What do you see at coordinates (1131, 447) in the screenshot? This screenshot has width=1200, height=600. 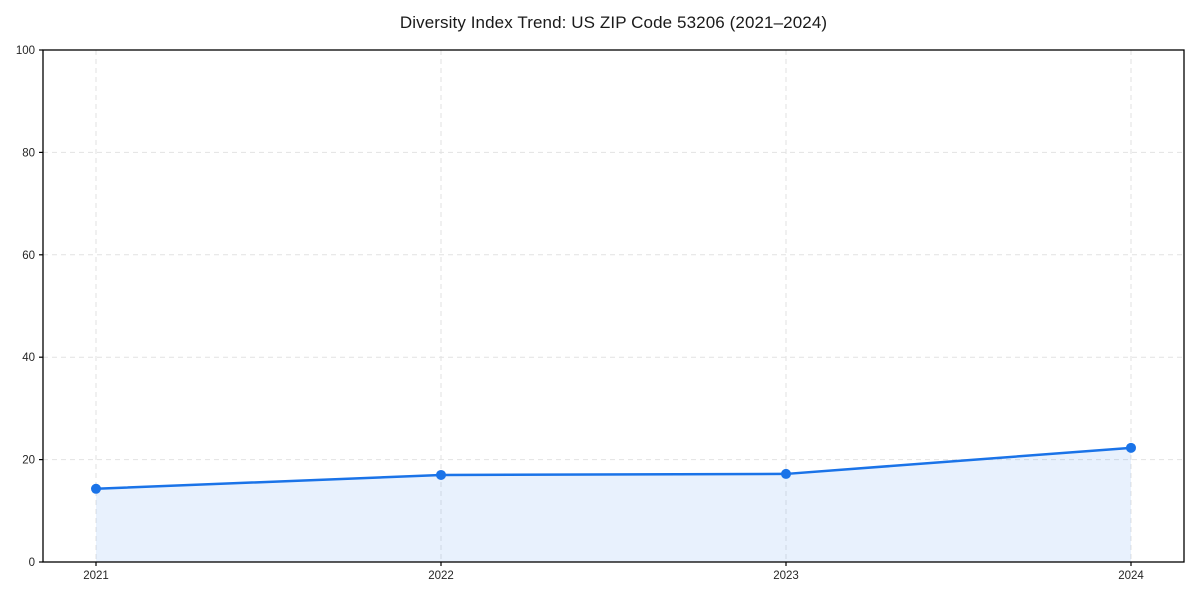 I see `data-point-2024` at bounding box center [1131, 447].